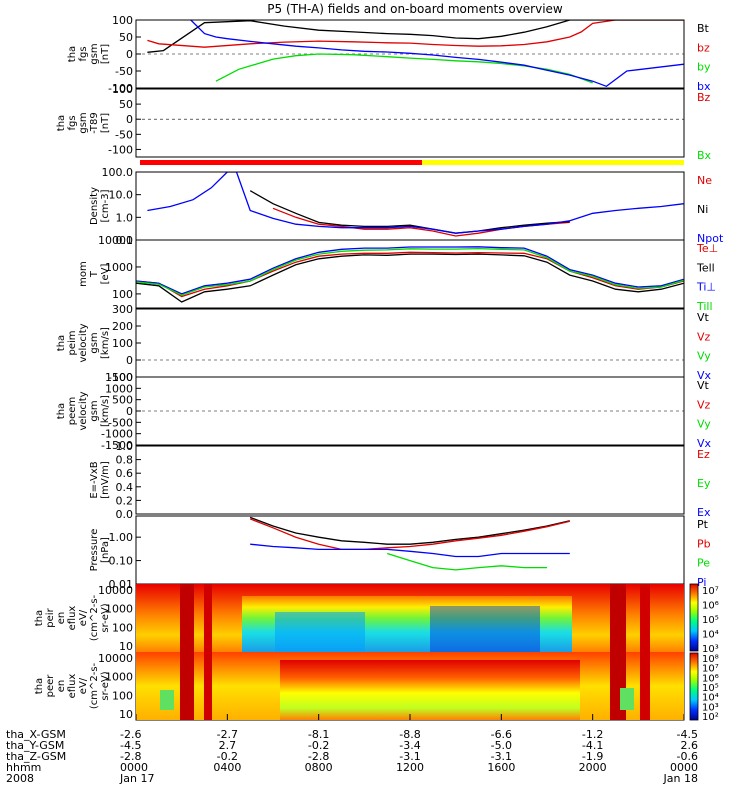  I want to click on legend-Till: Till, so click(704, 306).